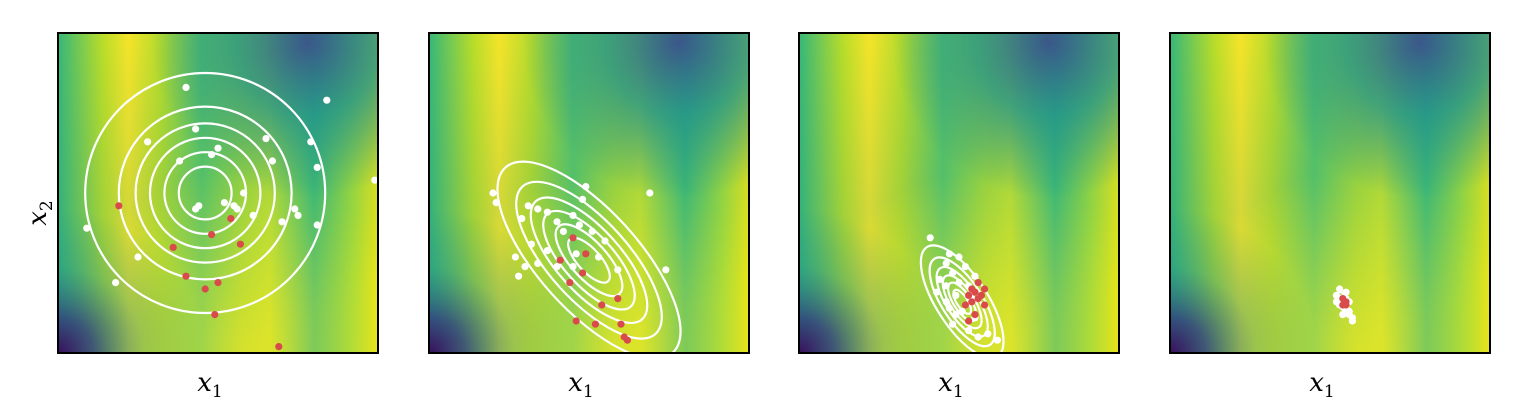  Describe the element at coordinates (47, 205) in the screenshot. I see `y-axis-subscript: 2` at that location.